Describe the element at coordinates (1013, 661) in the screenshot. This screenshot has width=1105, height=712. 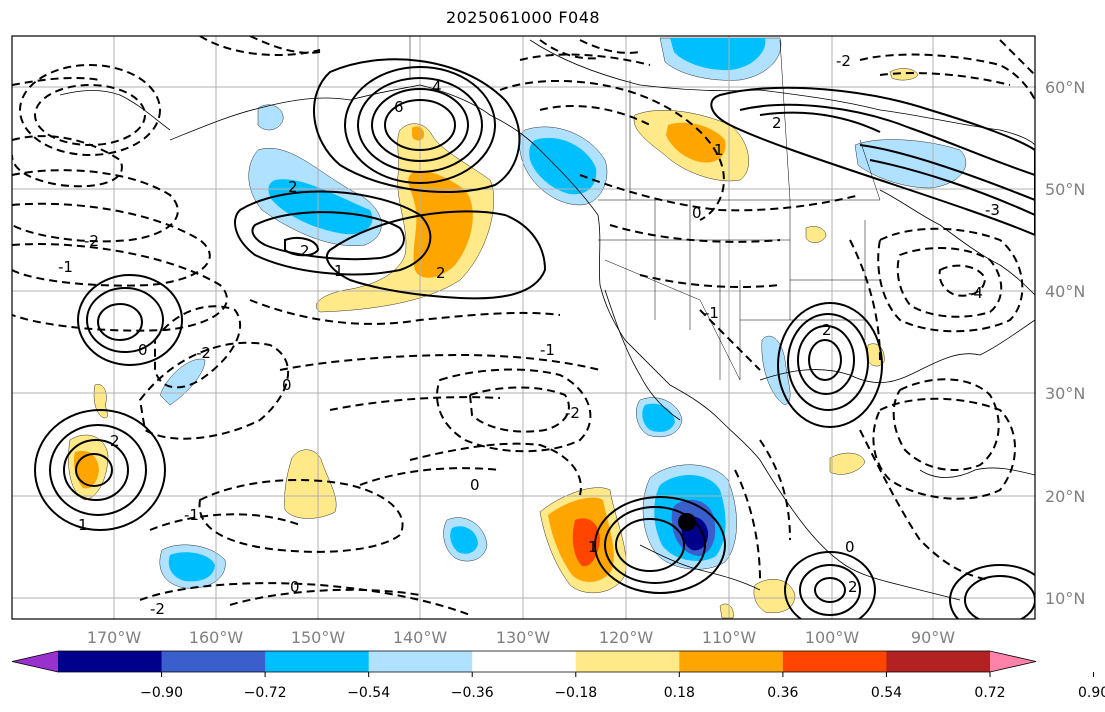
I see `colorbar-extend-high` at that location.